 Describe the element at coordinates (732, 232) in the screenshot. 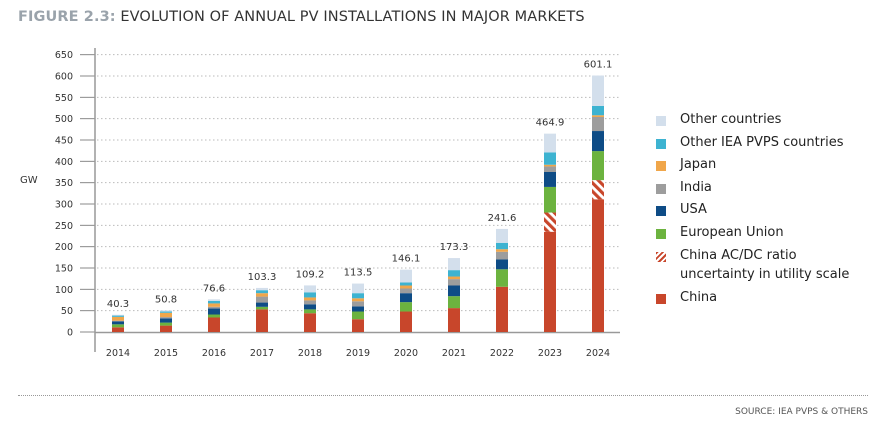

I see `legend-label: European Union` at that location.